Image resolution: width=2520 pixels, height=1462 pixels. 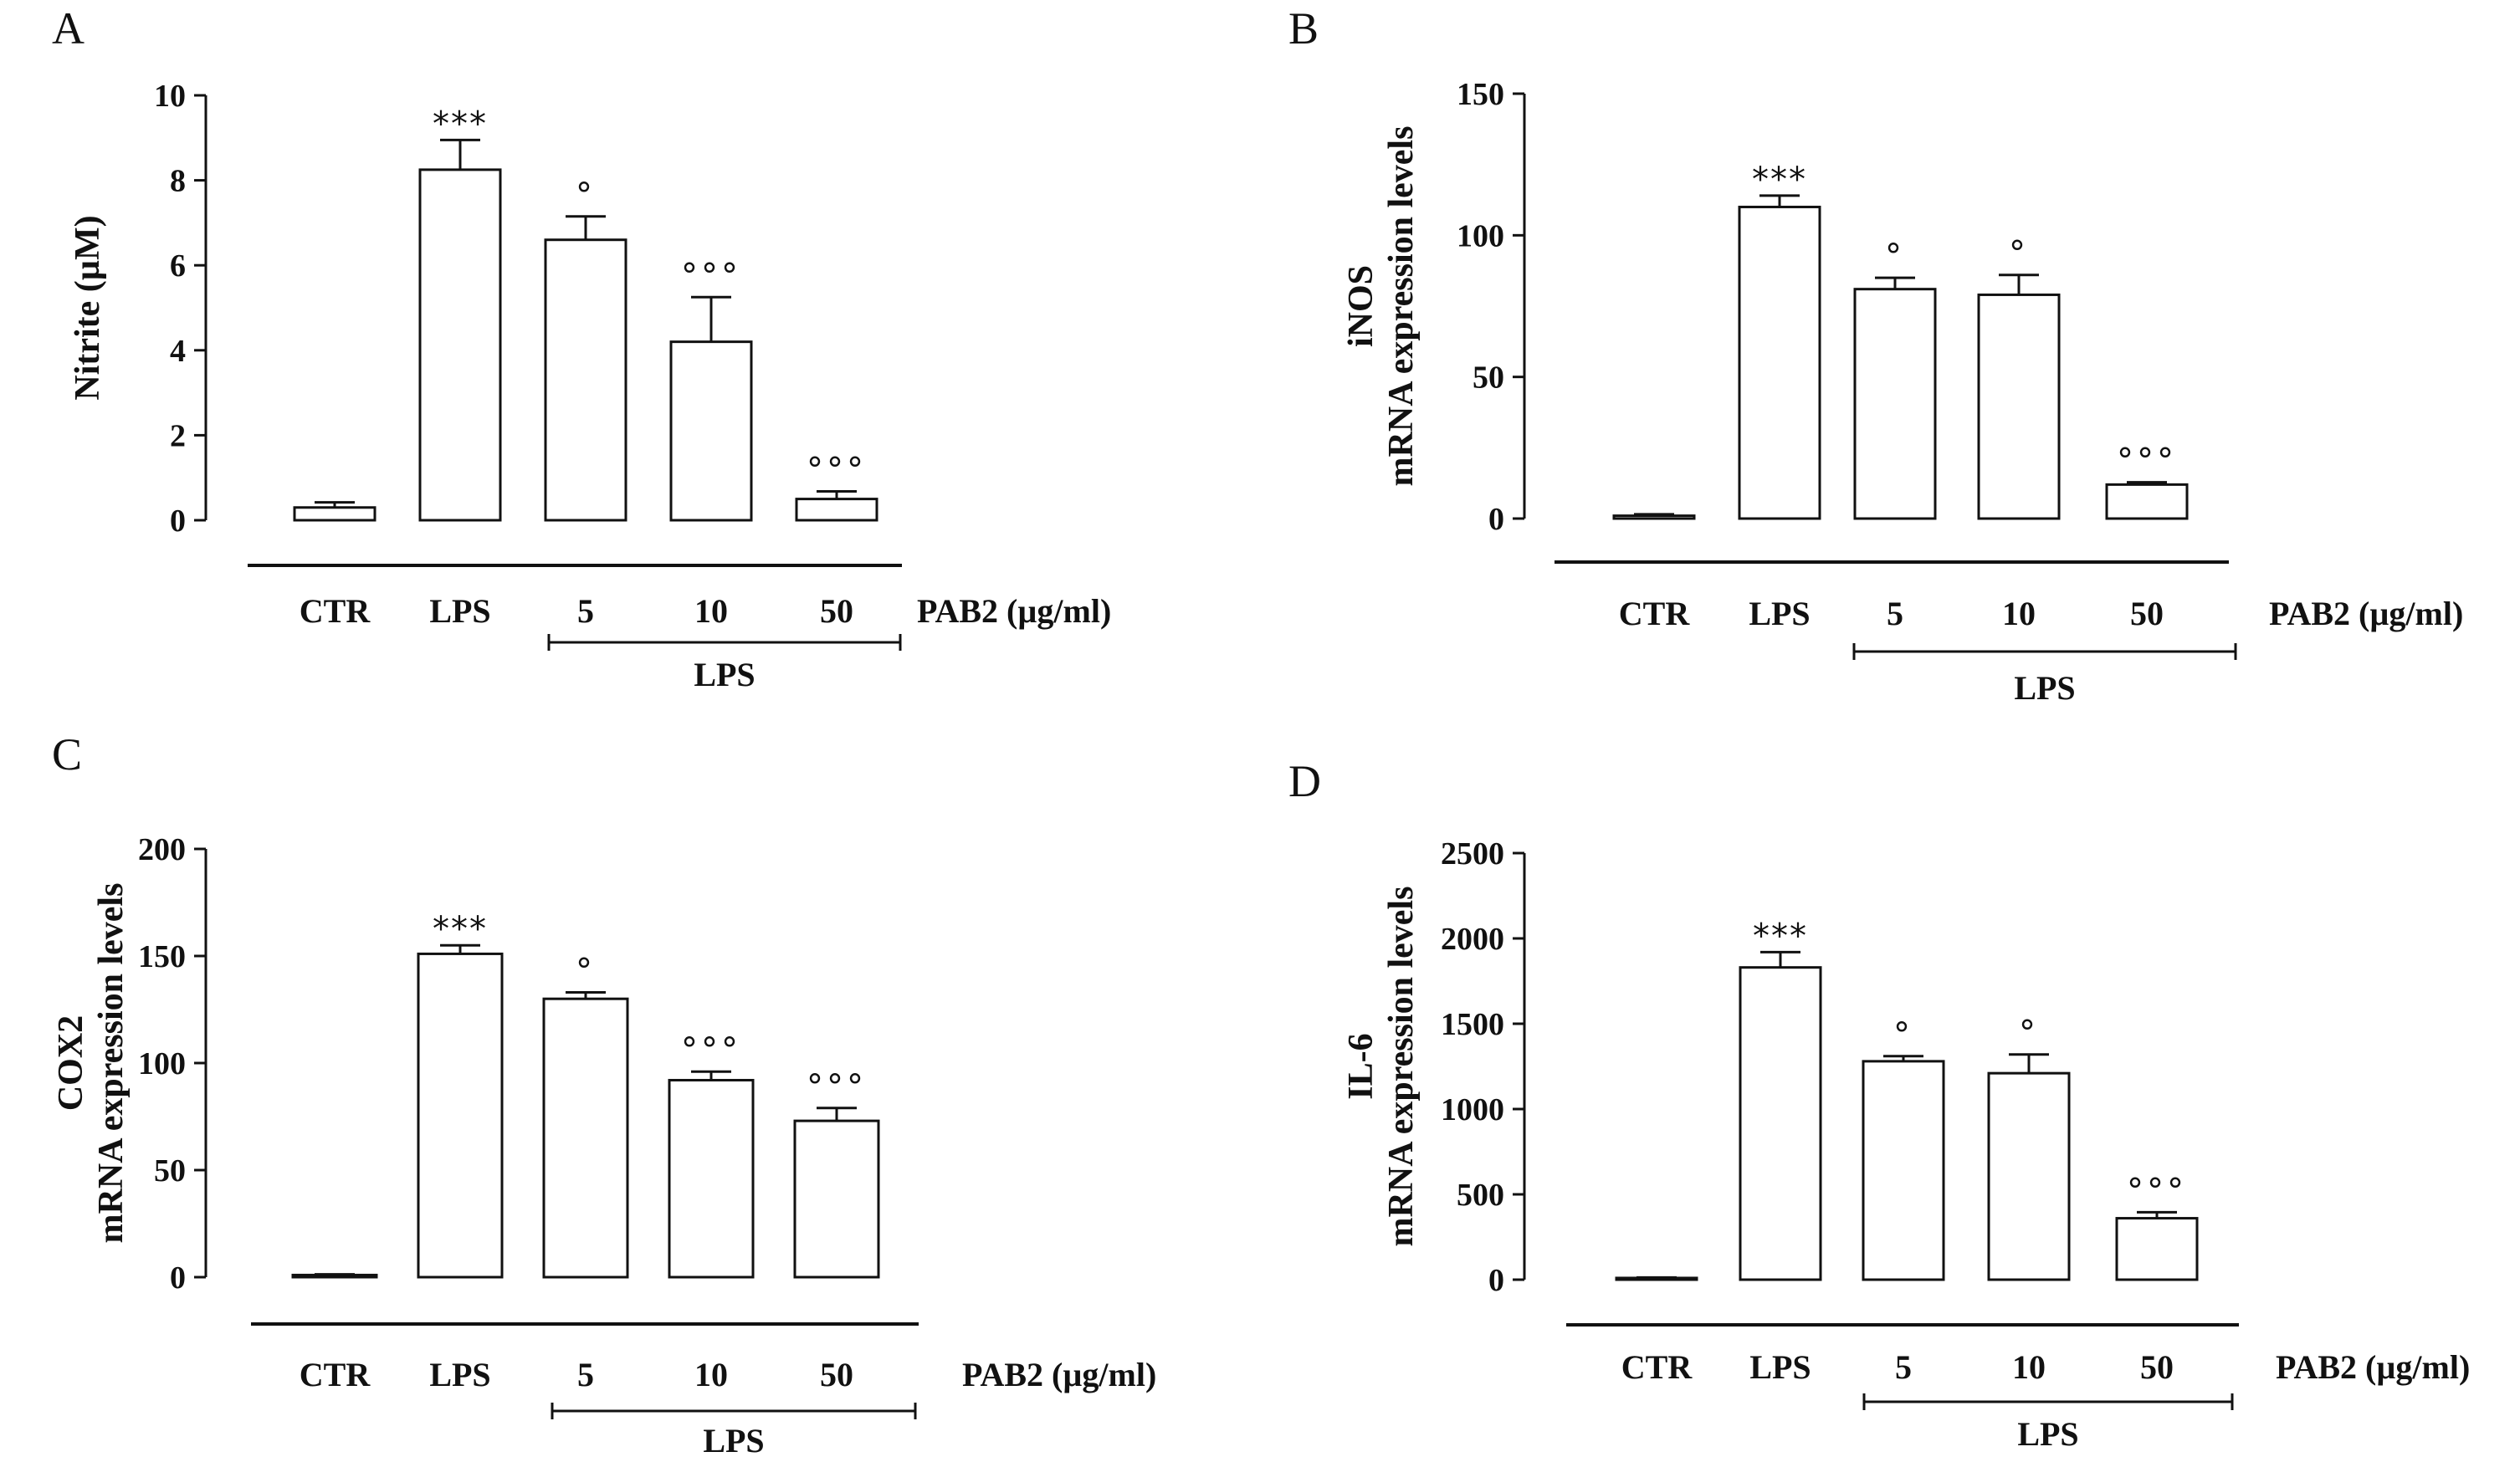 I want to click on panel-letter: C, so click(x=67, y=754).